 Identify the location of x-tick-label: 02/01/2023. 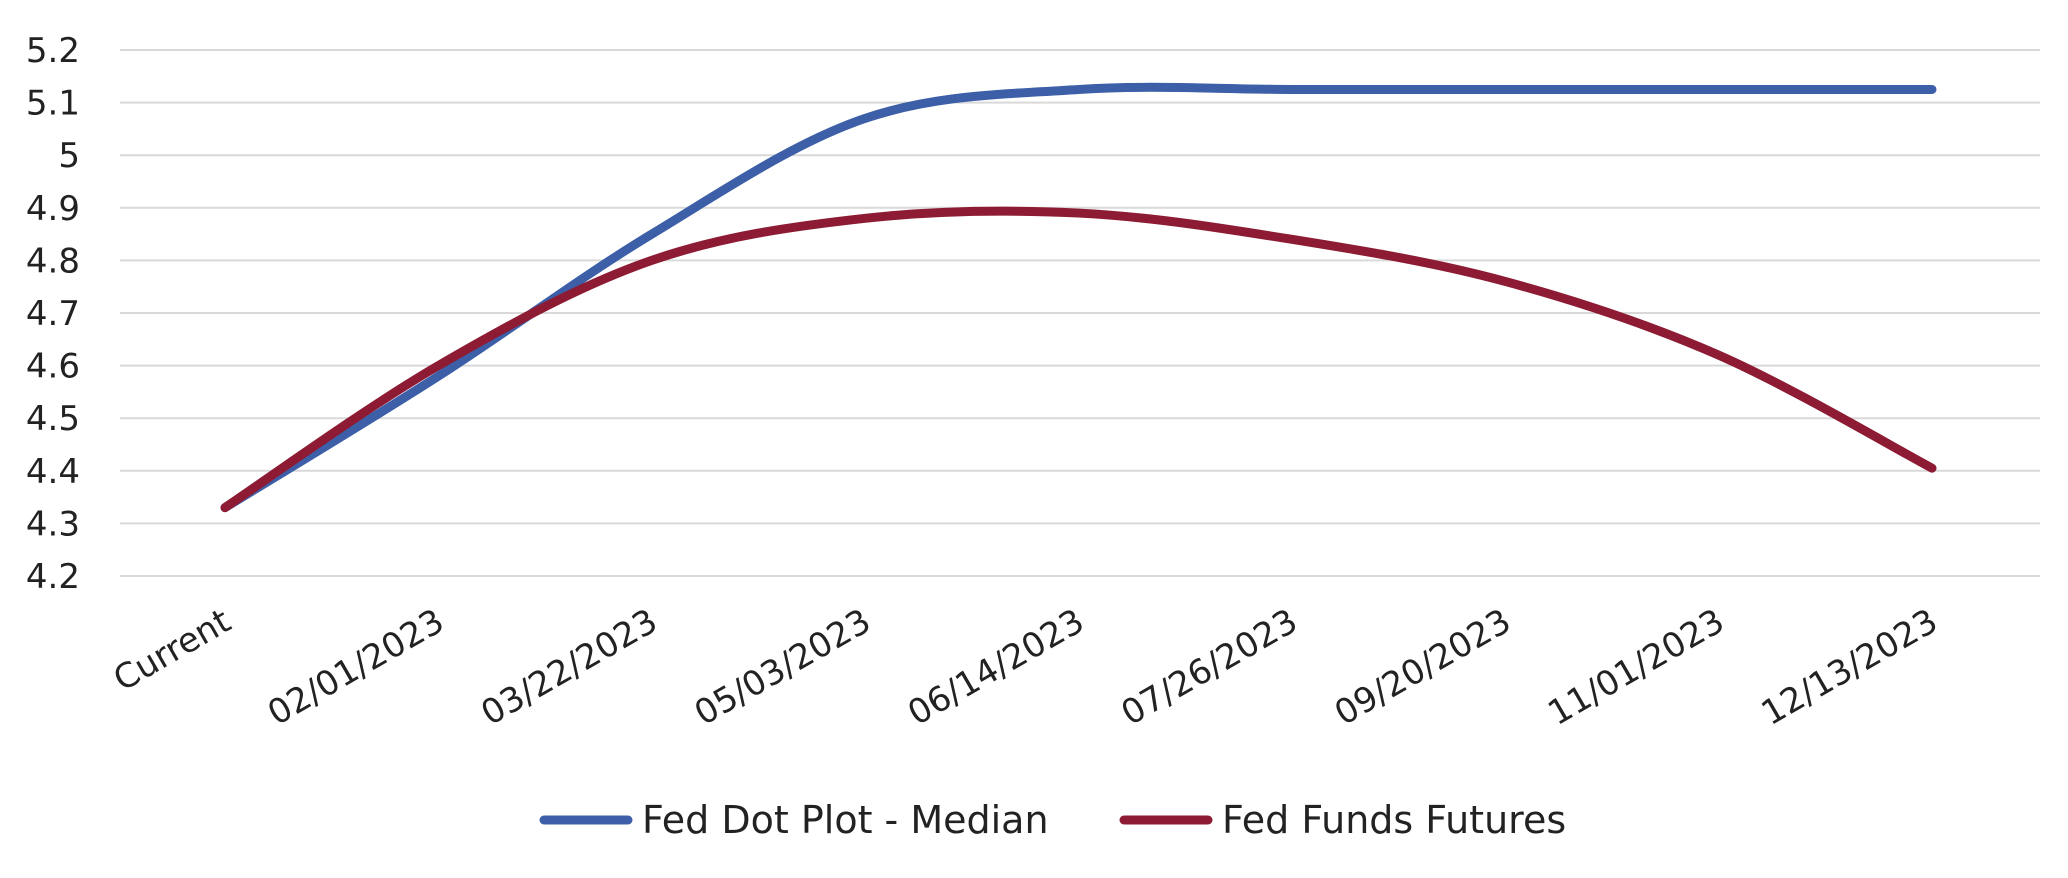
(356, 667).